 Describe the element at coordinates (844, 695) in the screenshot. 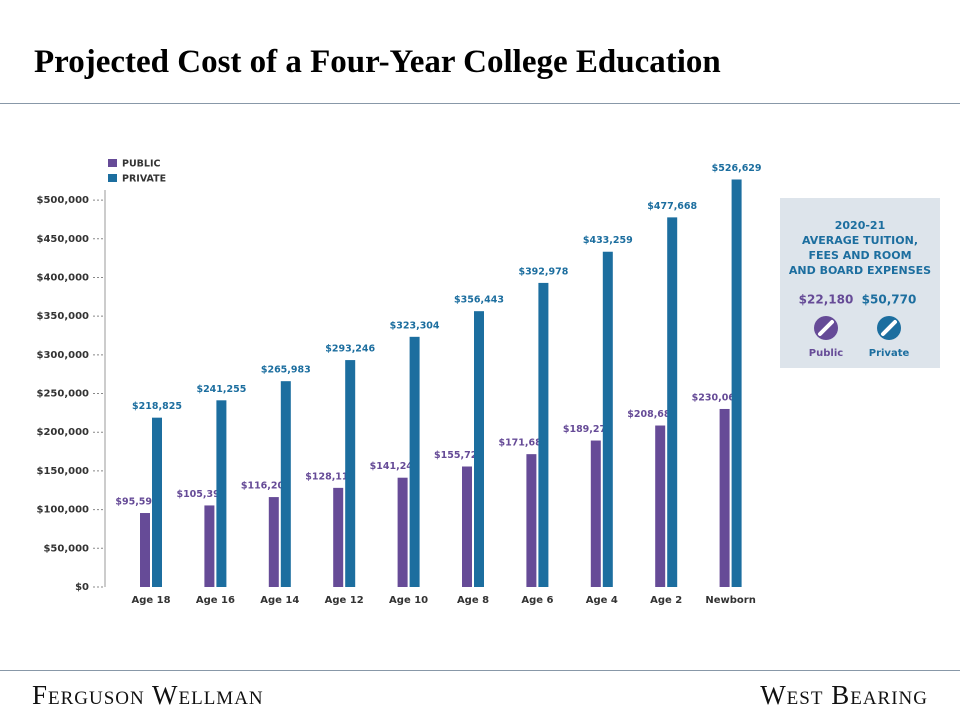

I see `footer-right: West Bearing` at that location.